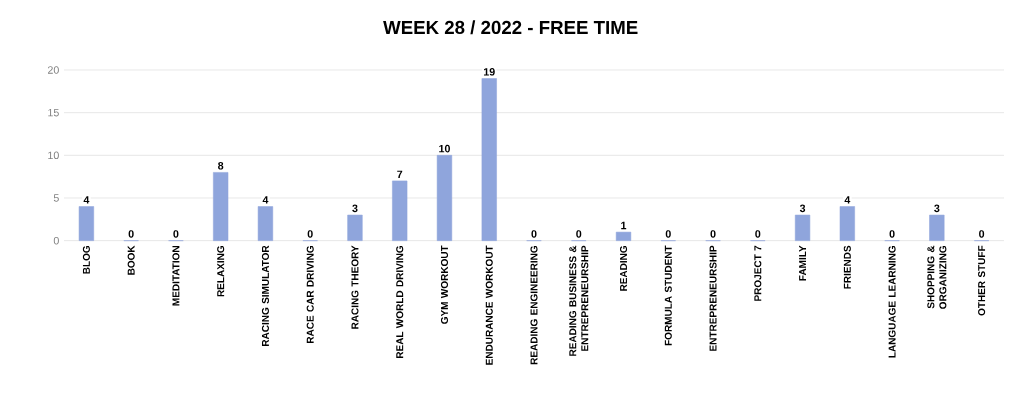  I want to click on y-tick-label: 0, so click(56, 240).